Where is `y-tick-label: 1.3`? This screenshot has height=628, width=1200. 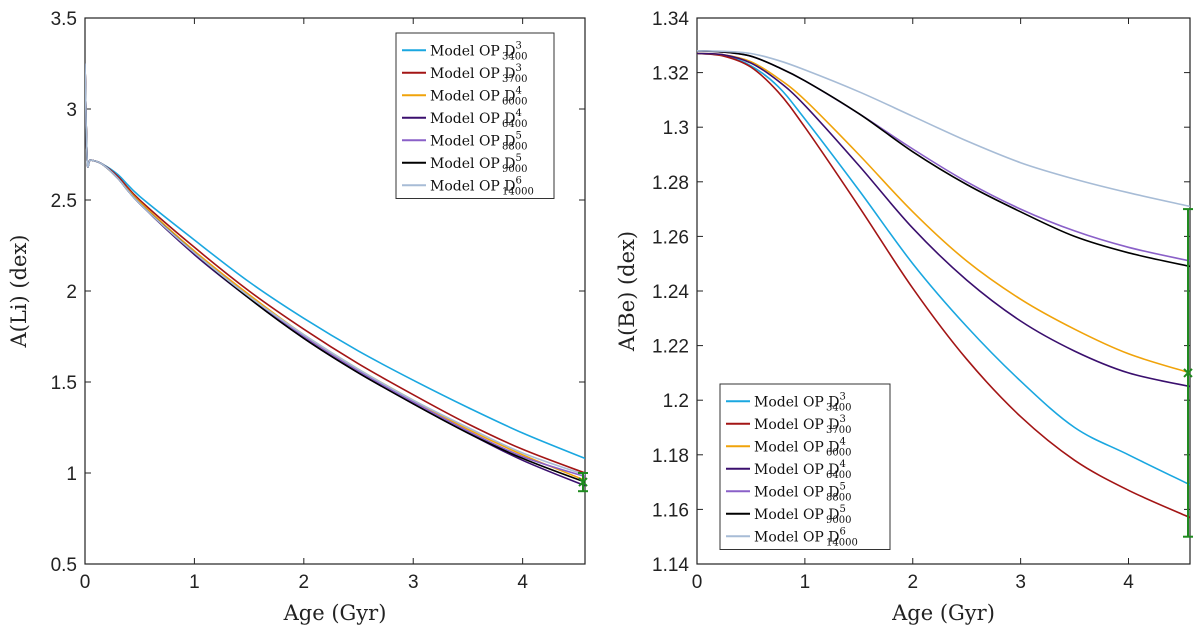 y-tick-label: 1.3 is located at coordinates (676, 128).